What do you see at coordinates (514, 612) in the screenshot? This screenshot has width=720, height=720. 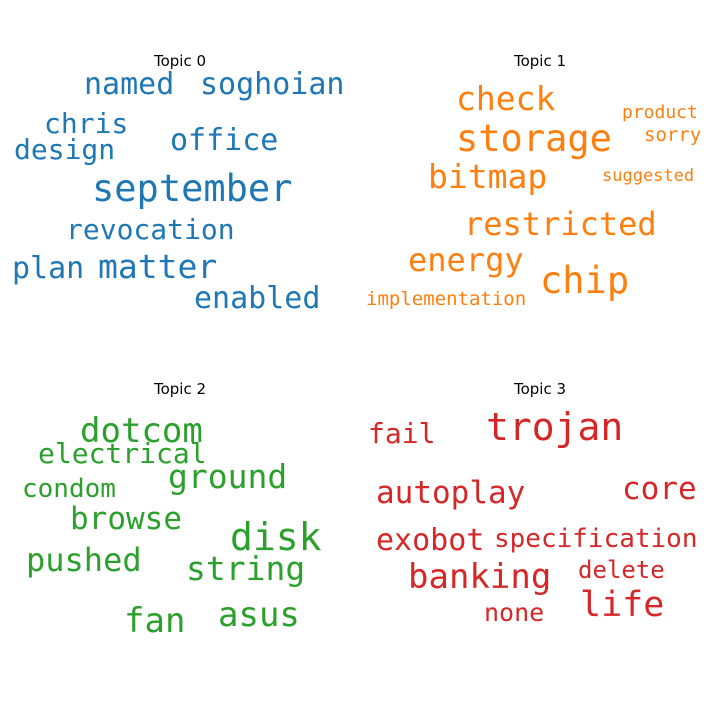 I see `word-none: none` at bounding box center [514, 612].